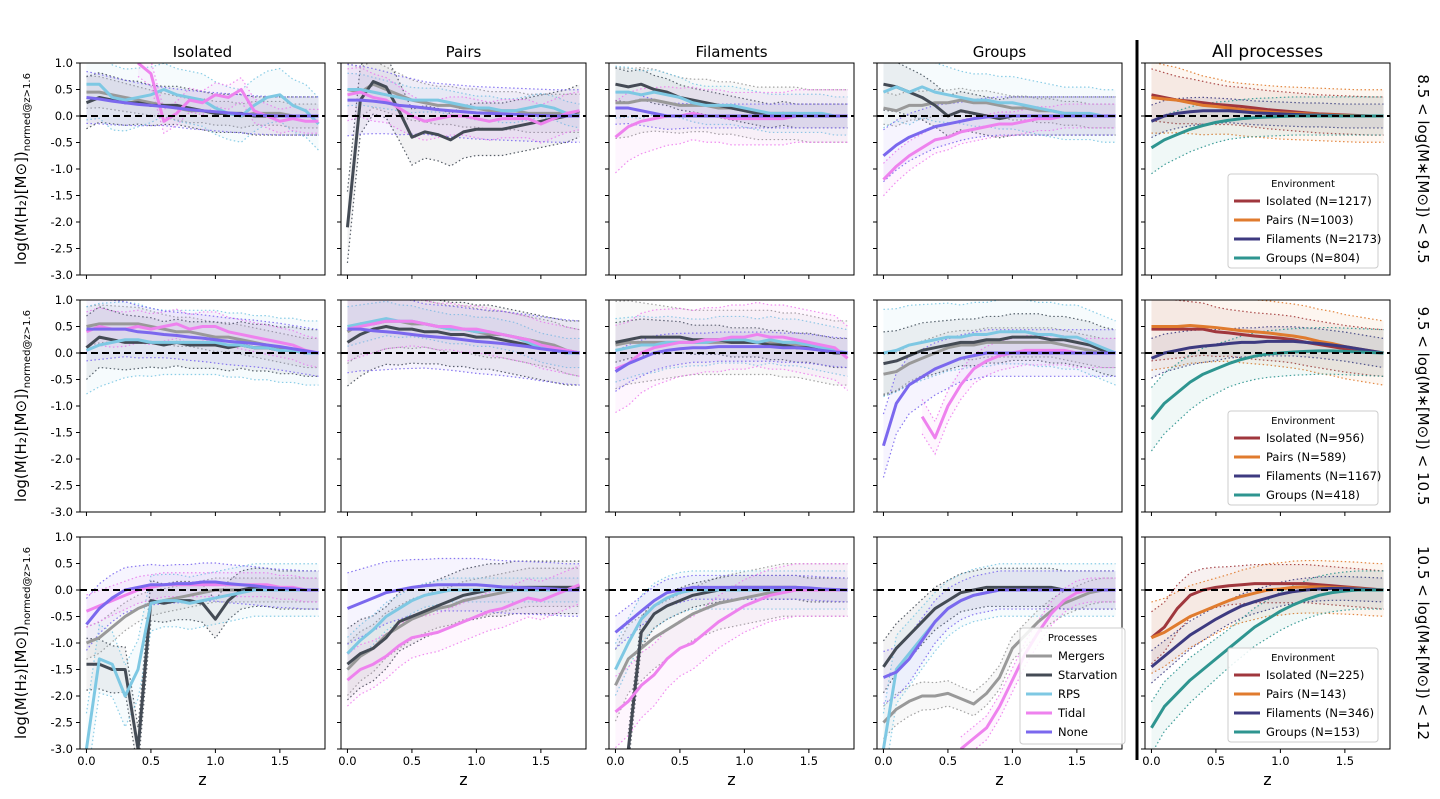 The height and width of the screenshot is (799, 1440). I want to click on legend-label: Isolated (N=956), so click(1315, 438).